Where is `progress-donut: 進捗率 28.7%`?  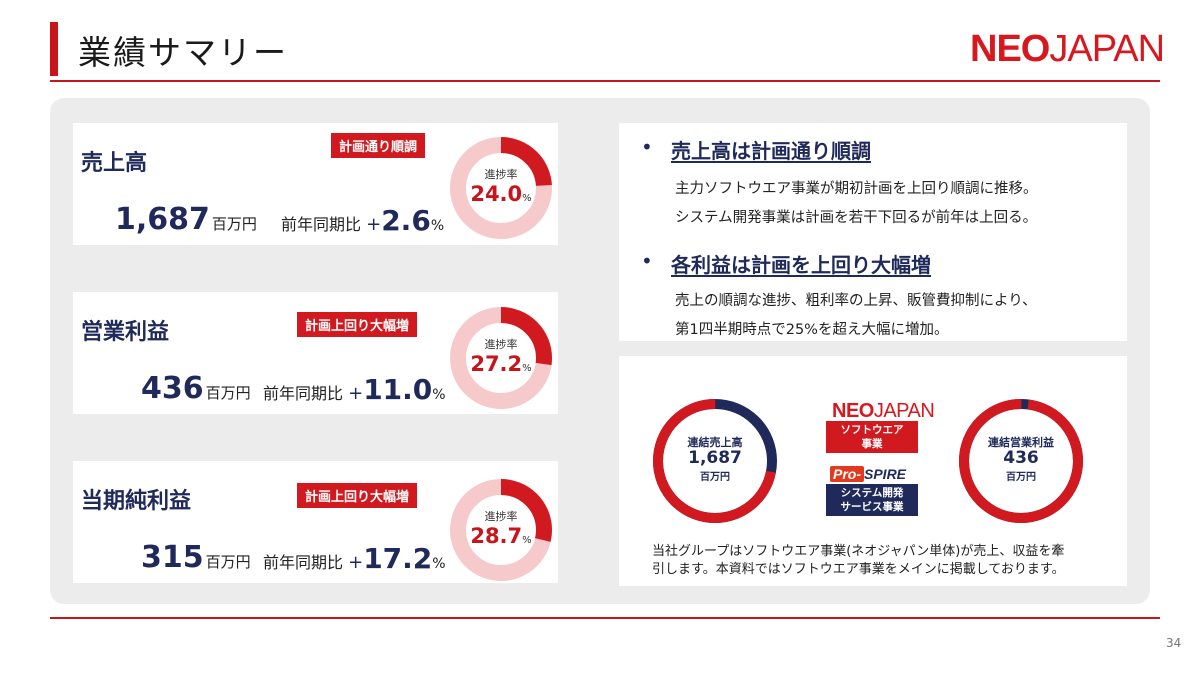
progress-donut: 進捗率 28.7% is located at coordinates (501, 530).